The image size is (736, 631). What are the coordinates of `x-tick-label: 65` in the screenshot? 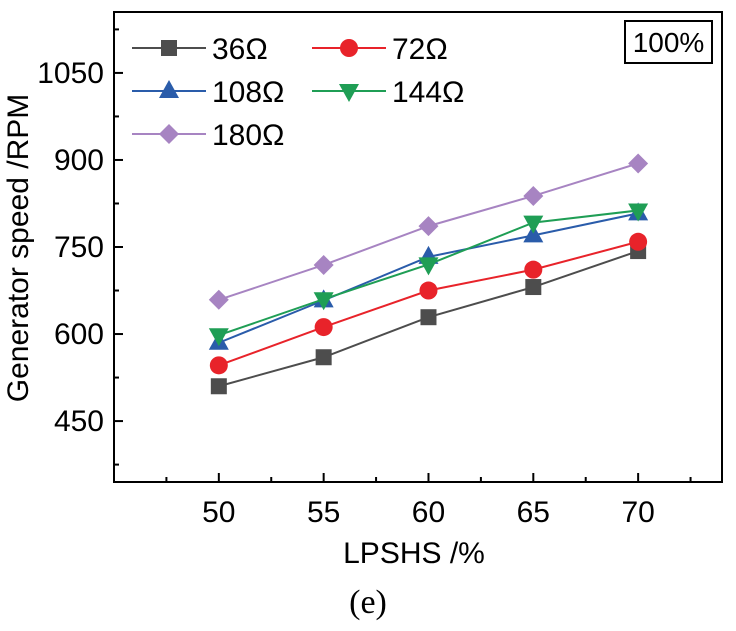 It's located at (533, 512).